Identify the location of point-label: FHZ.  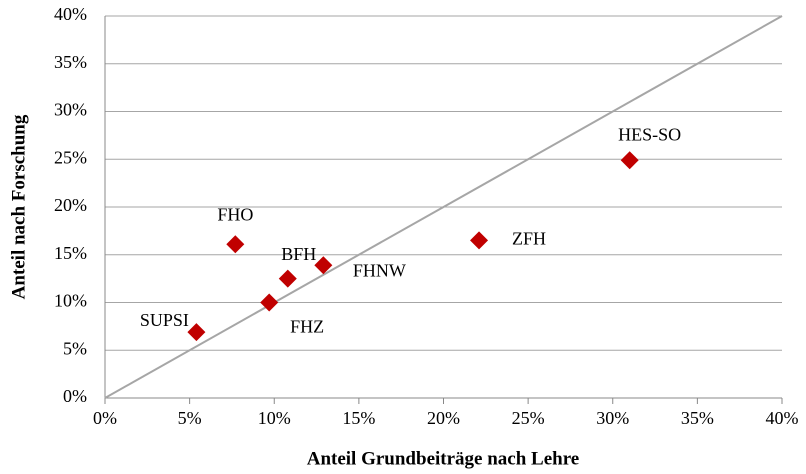
(307, 327).